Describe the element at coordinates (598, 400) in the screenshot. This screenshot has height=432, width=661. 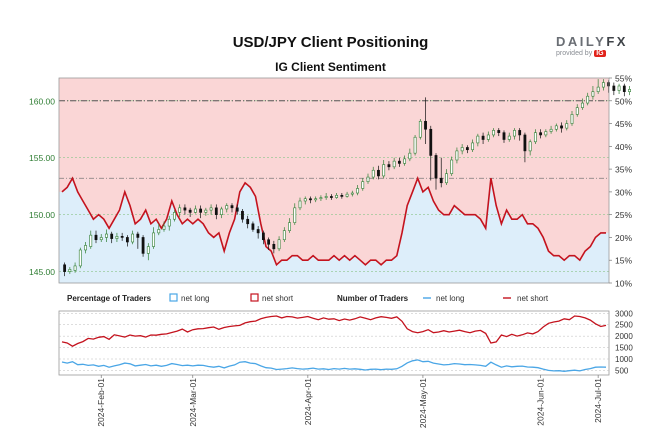
I see `x-tick-label: 2024-Jul-01` at that location.